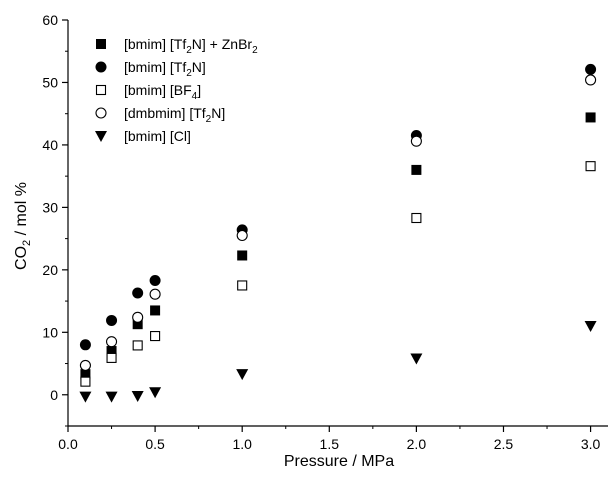 This screenshot has width=611, height=486. Describe the element at coordinates (50, 270) in the screenshot. I see `y-tick-label: 20` at that location.